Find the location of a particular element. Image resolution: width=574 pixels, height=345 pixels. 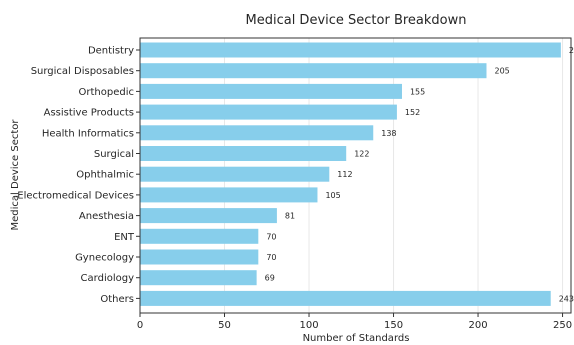

category-label: Health Informatics is located at coordinates (88, 133).